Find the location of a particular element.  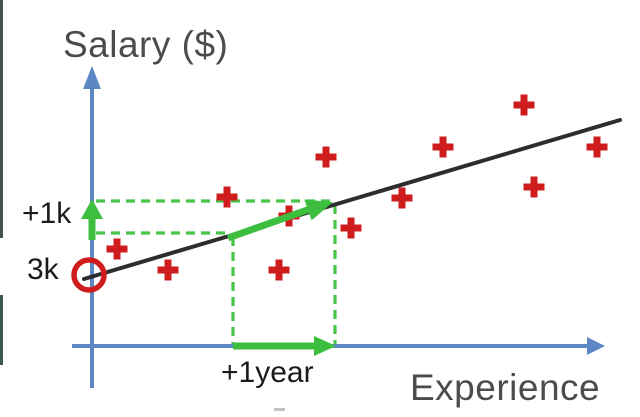

slope-rise-label: +1k is located at coordinates (47, 213).